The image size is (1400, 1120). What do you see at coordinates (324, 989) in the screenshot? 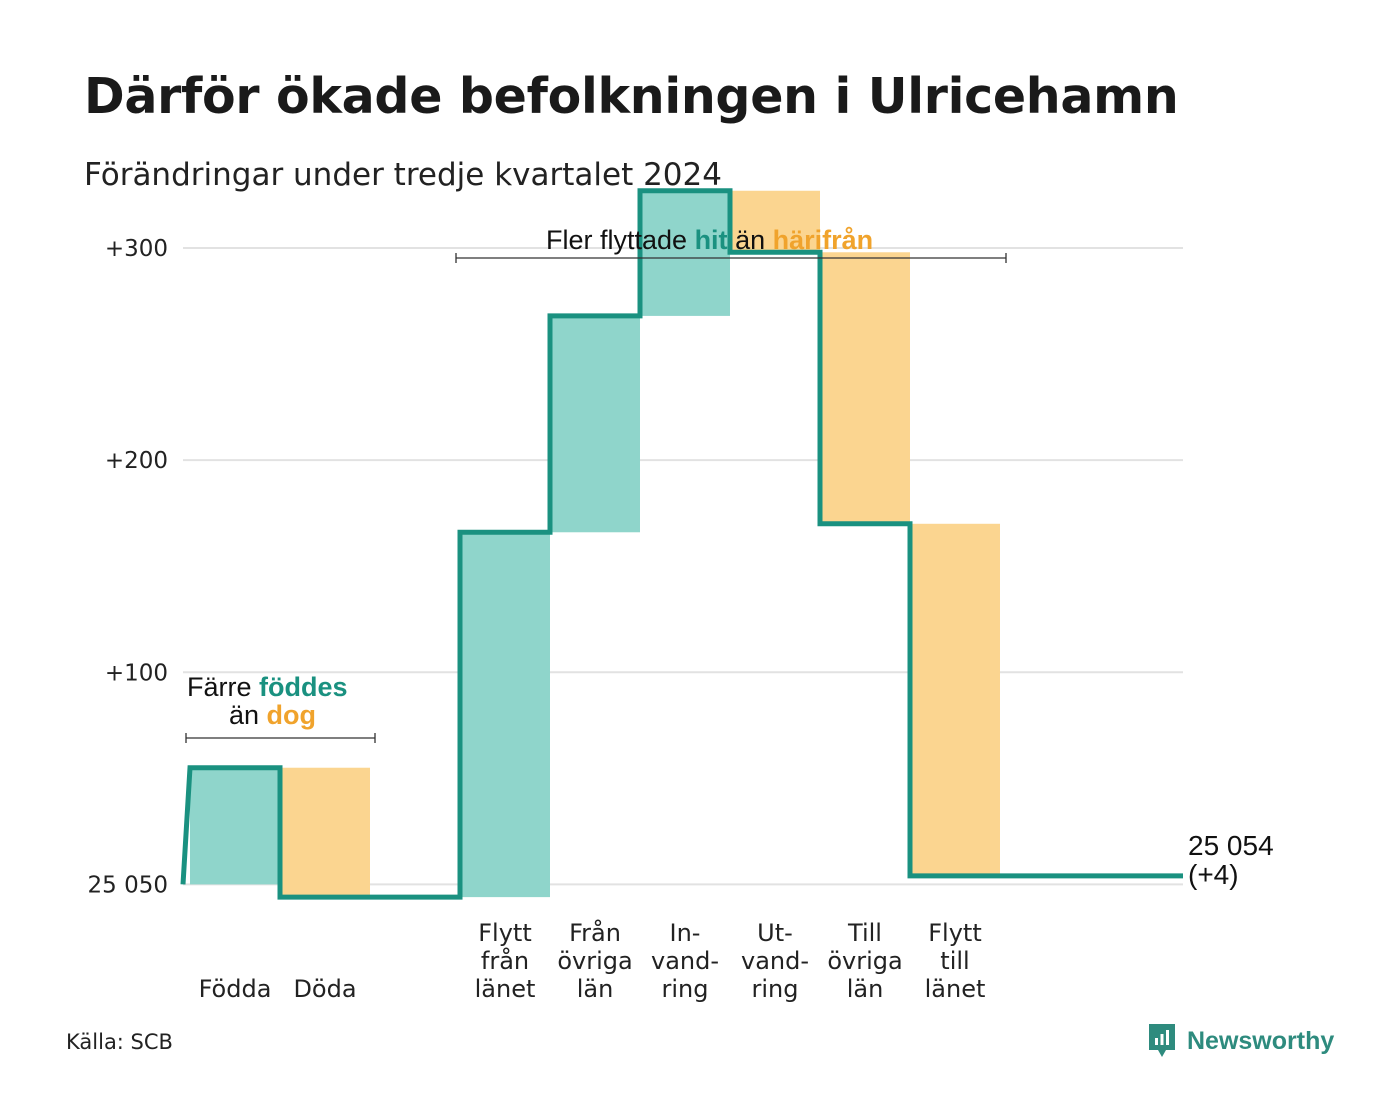
I see `x-category-label: Döda` at bounding box center [324, 989].